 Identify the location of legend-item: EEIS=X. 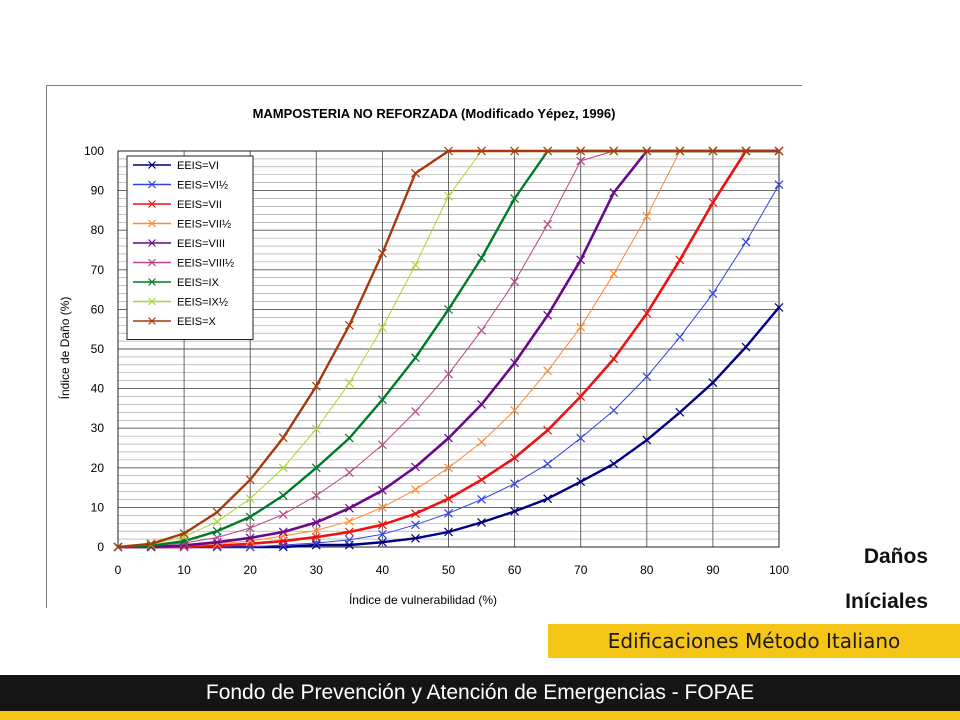
(174, 322).